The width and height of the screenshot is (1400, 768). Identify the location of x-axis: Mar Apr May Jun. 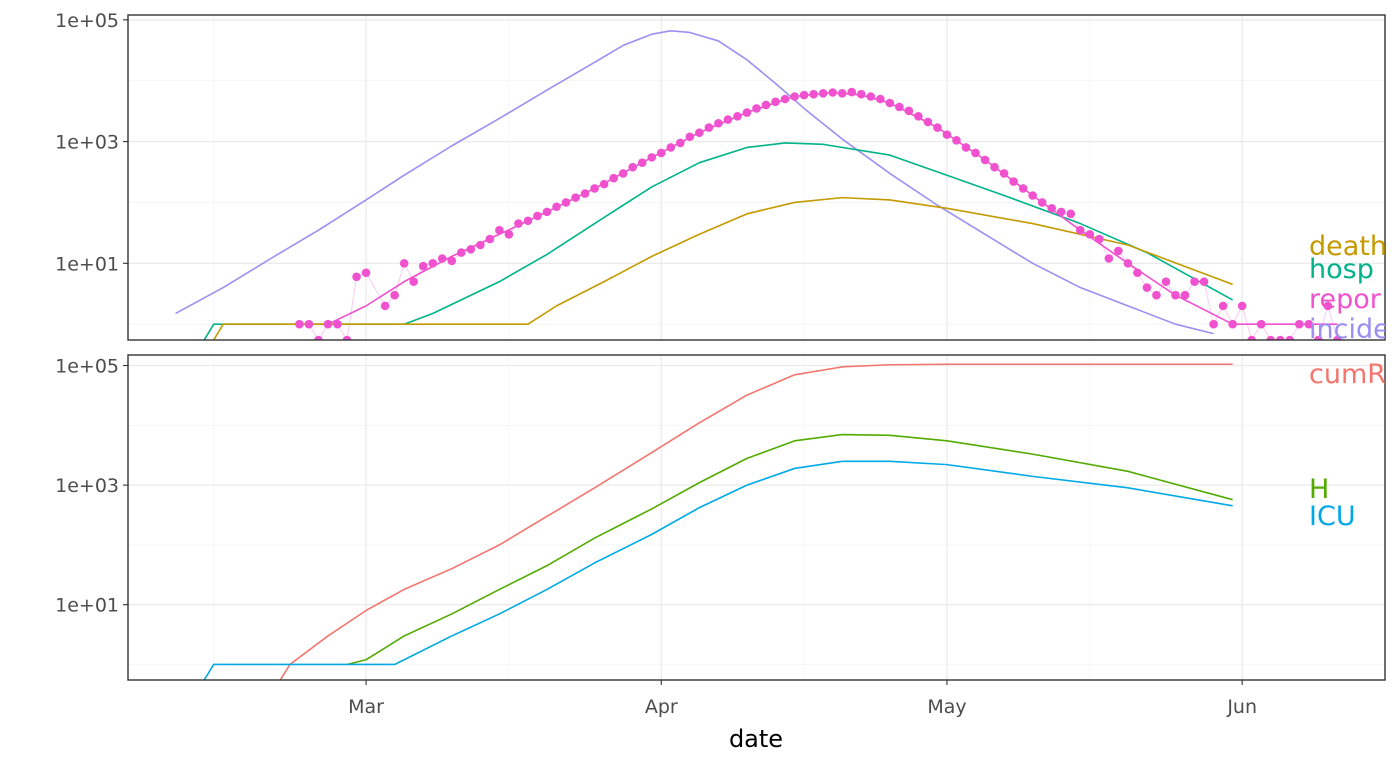
(802, 699).